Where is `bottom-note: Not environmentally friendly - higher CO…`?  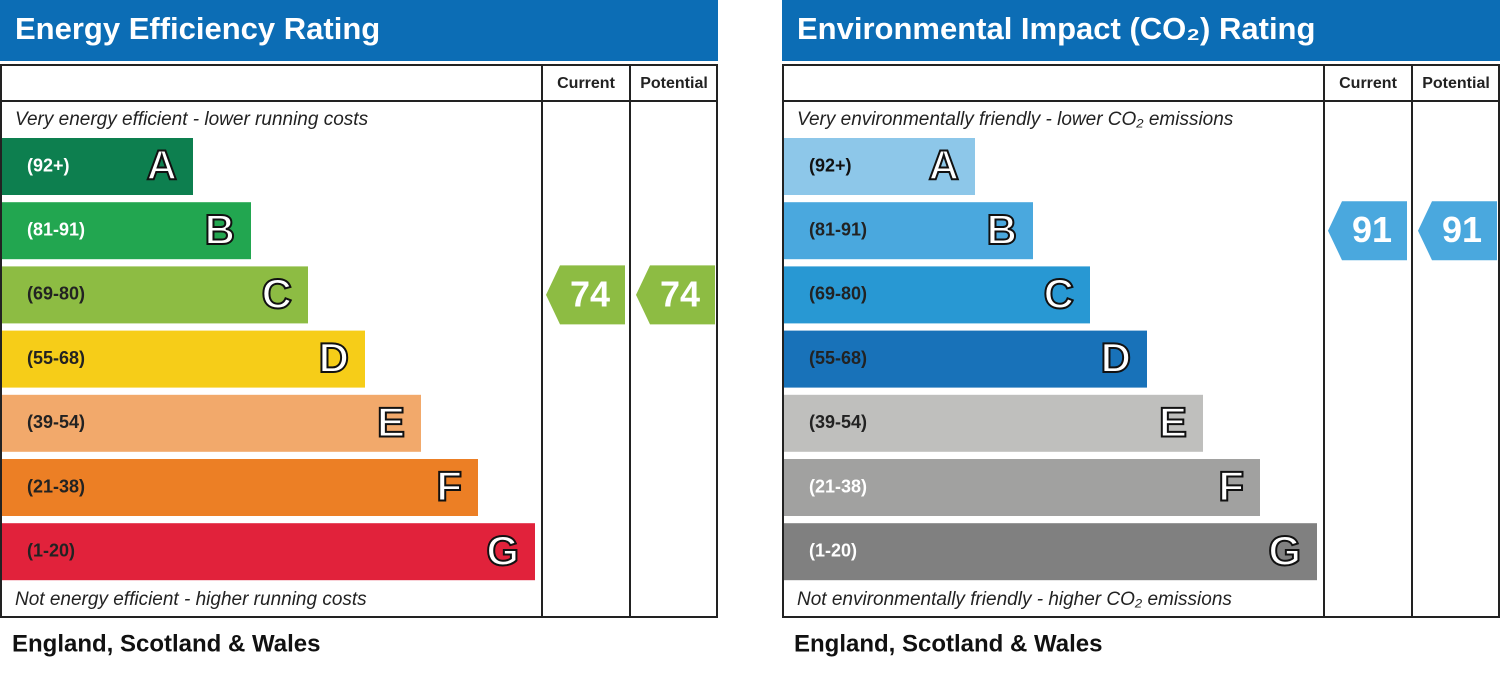 bottom-note: Not environmentally friendly - higher CO… is located at coordinates (1014, 599).